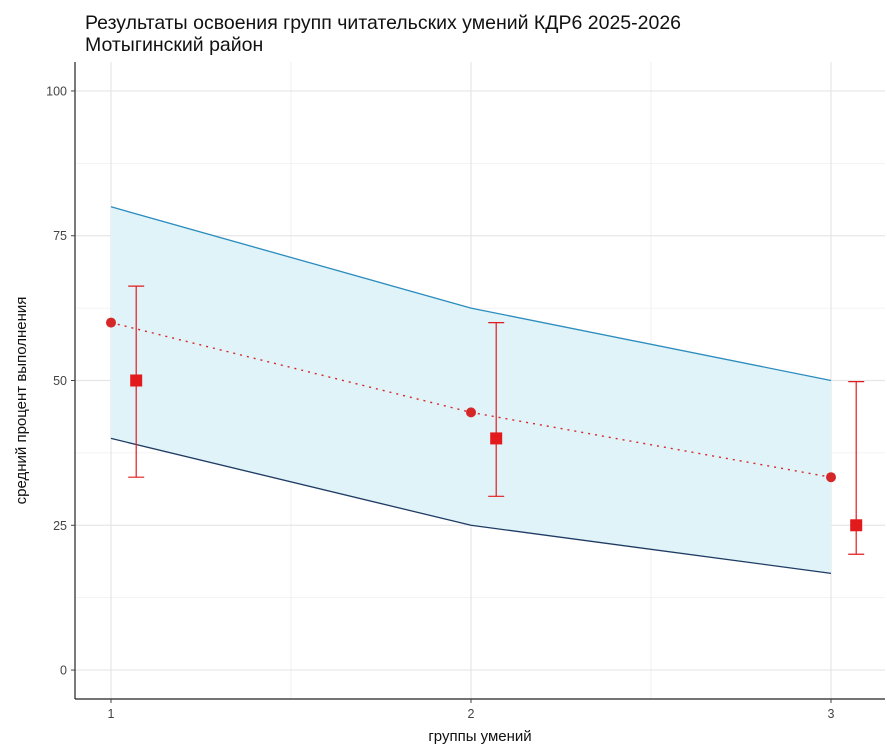 The image size is (887, 746). Describe the element at coordinates (60, 381) in the screenshot. I see `y-tick-label: 50` at that location.